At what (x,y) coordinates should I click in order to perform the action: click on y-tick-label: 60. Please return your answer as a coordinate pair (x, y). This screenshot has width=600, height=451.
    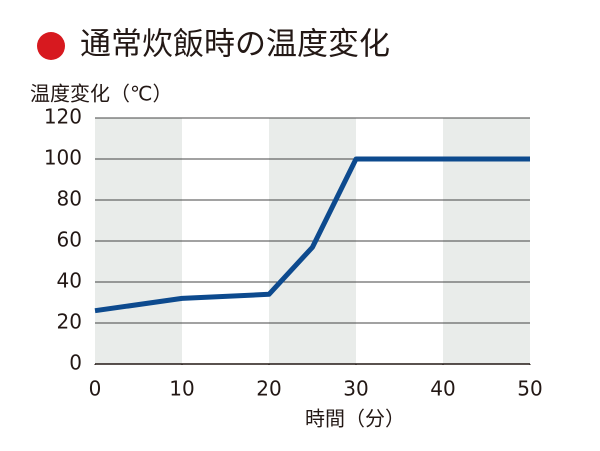
    Looking at the image, I should click on (69, 240).